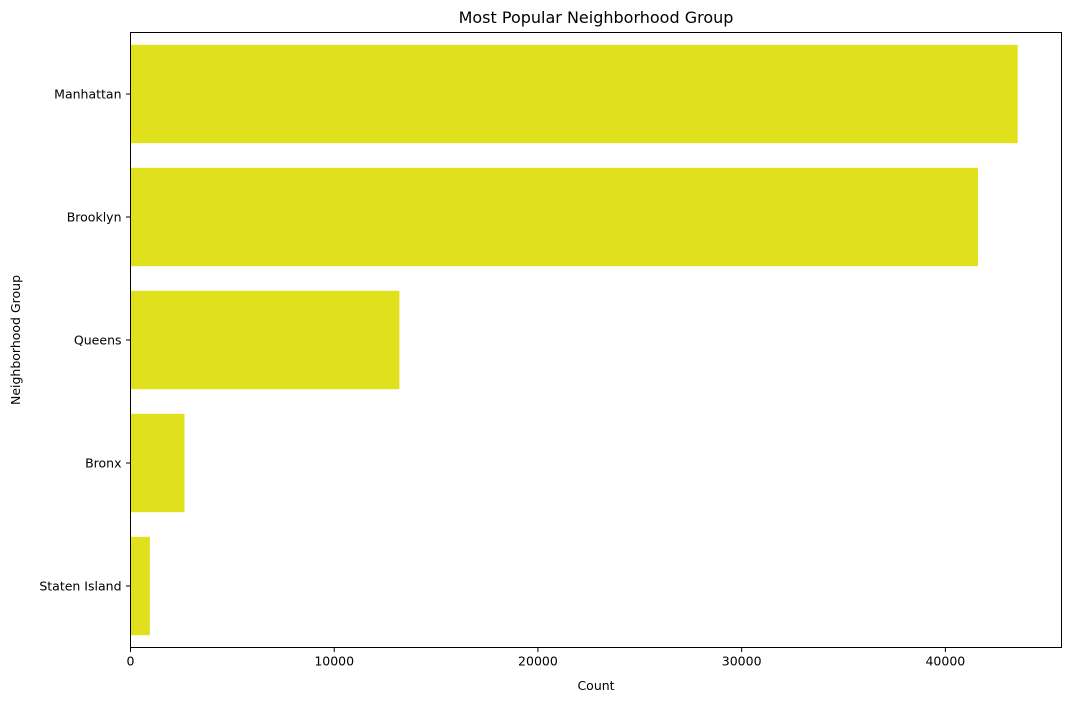 The height and width of the screenshot is (701, 1070). What do you see at coordinates (131, 661) in the screenshot?
I see `x-tick-label: 0` at bounding box center [131, 661].